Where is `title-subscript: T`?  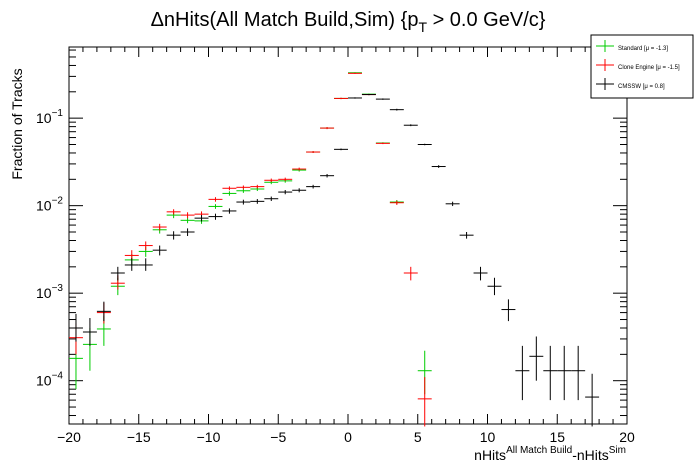
title-subscript: T is located at coordinates (422, 27).